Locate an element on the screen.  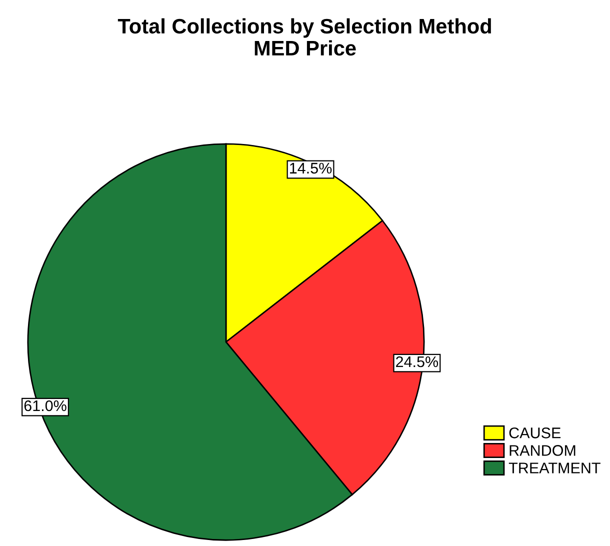
data-label: 24.5% is located at coordinates (417, 362).